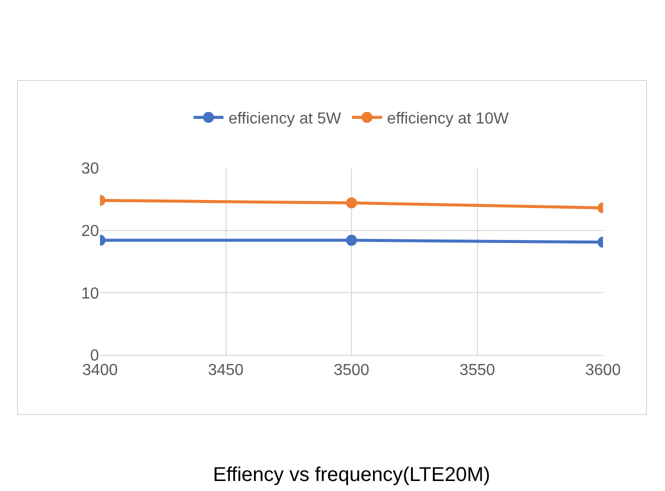 This screenshot has height=491, width=665. What do you see at coordinates (477, 371) in the screenshot?
I see `x-tick-label: 3550` at bounding box center [477, 371].